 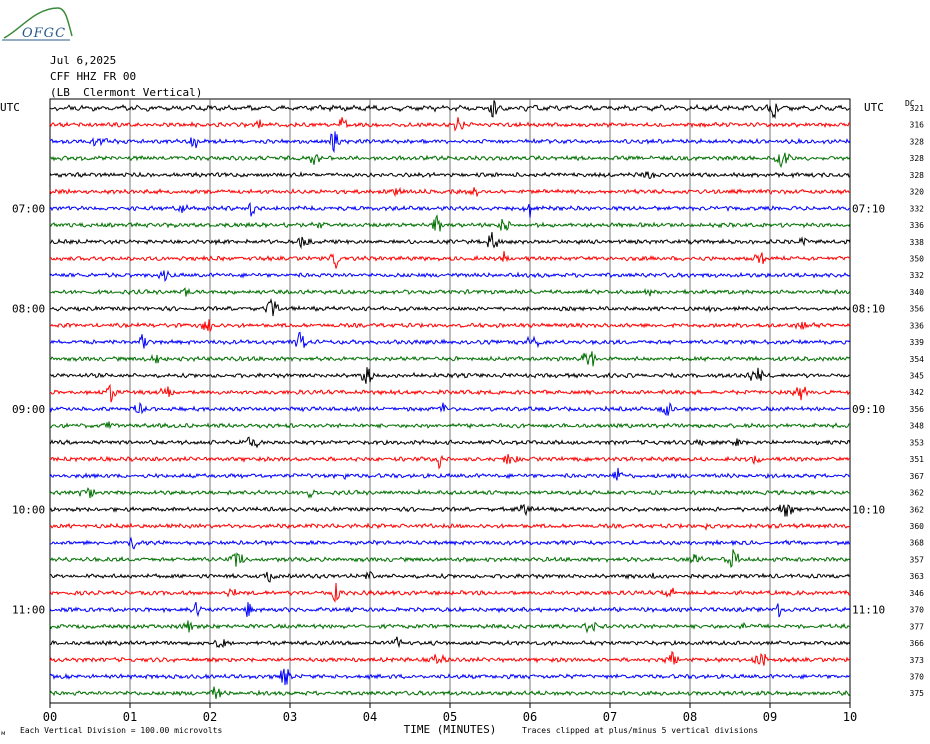 I want to click on dc-offset-value: 316, so click(x=917, y=125).